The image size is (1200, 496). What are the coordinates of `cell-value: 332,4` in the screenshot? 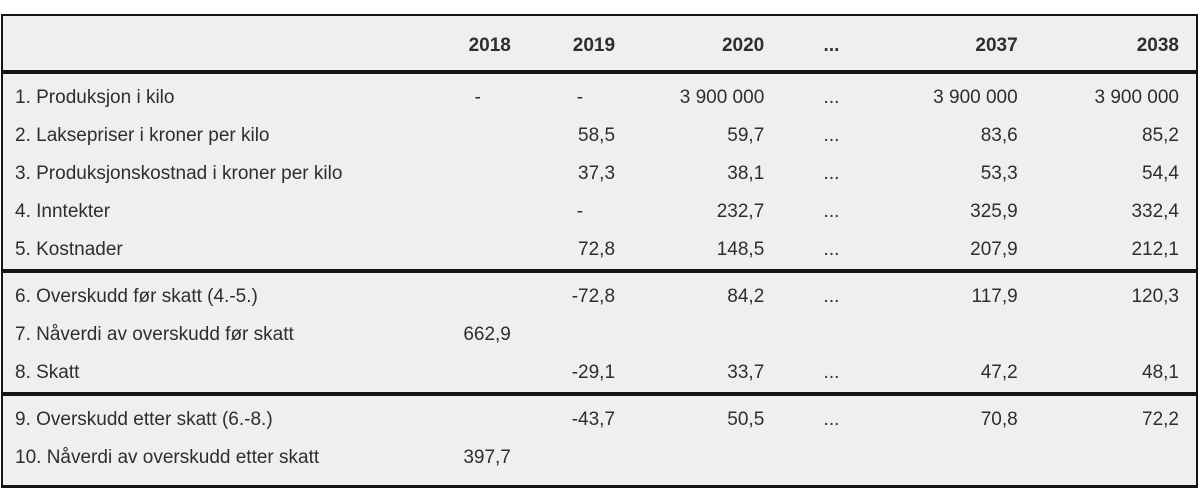 It's located at (1155, 211).